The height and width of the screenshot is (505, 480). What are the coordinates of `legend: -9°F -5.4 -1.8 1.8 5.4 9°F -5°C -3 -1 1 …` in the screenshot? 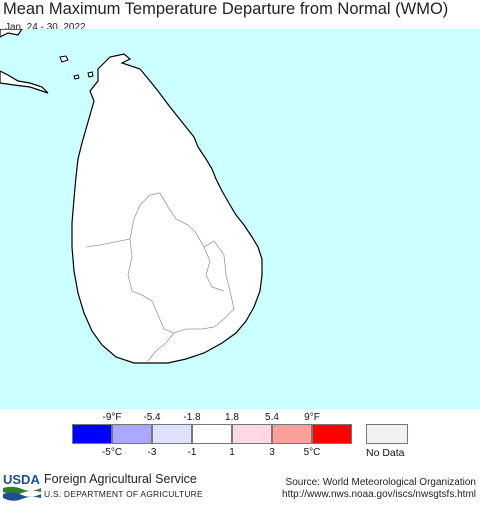 It's located at (240, 437).